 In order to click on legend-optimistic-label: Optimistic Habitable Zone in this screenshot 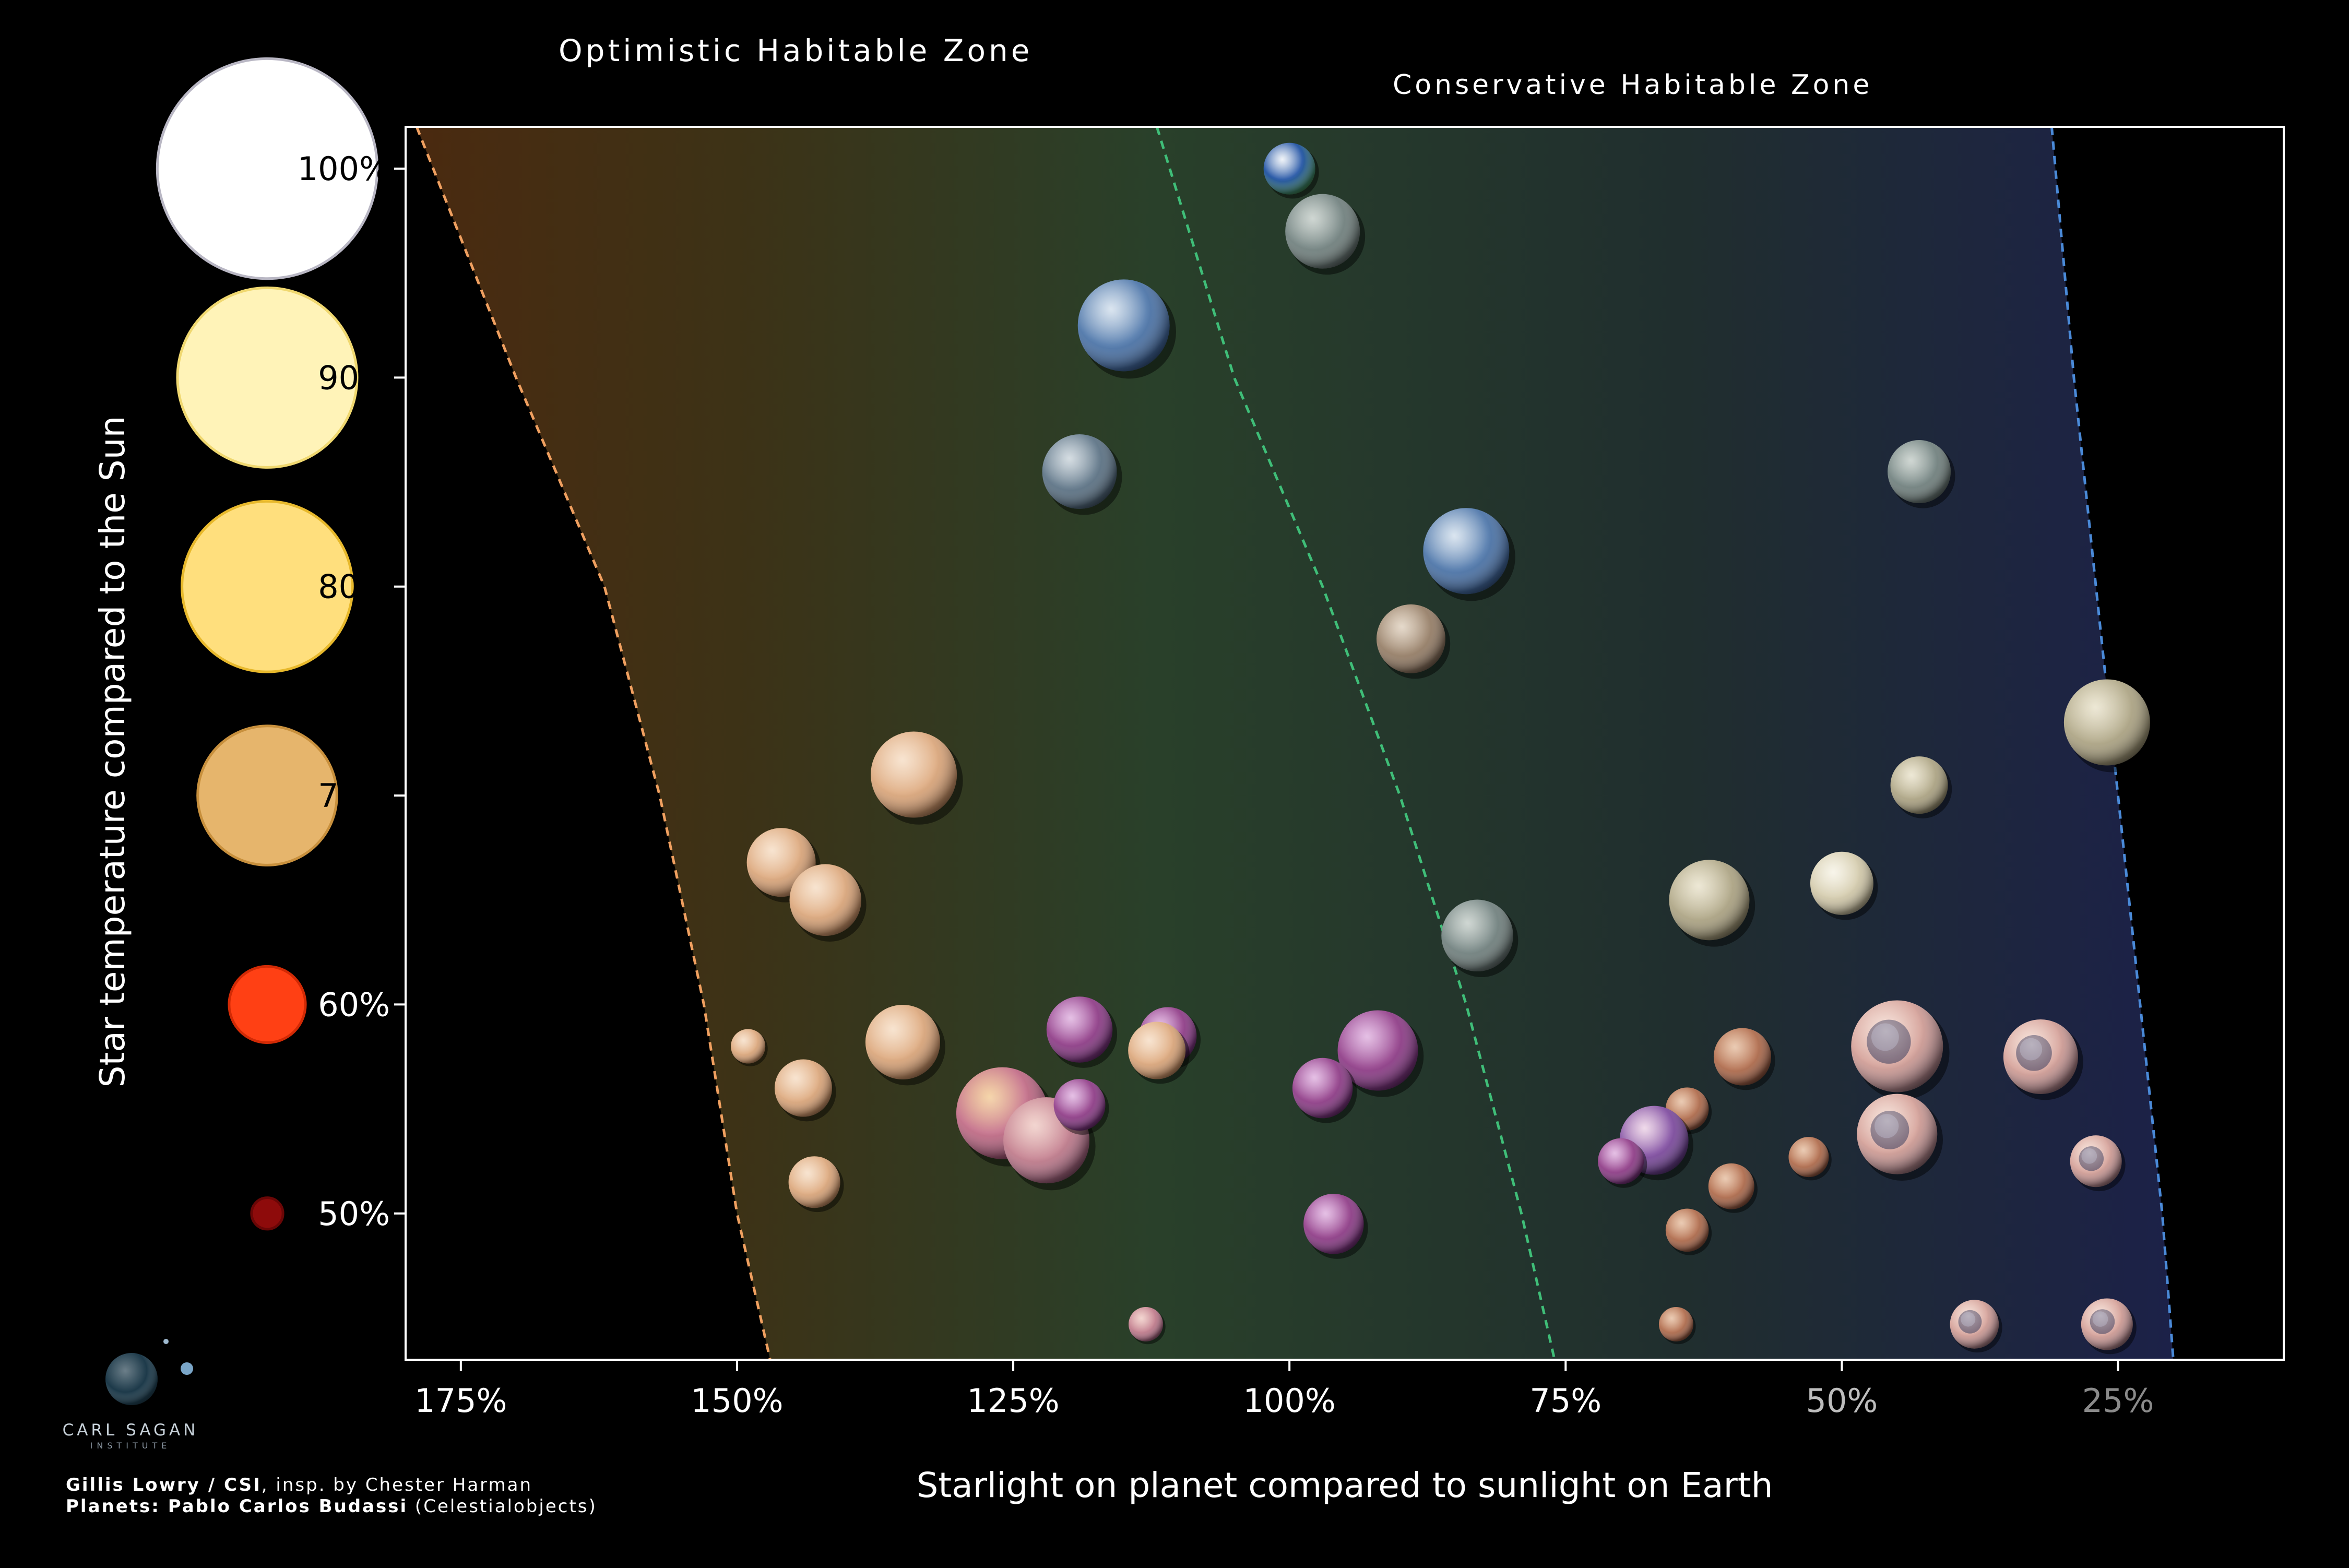, I will do `click(796, 50)`.